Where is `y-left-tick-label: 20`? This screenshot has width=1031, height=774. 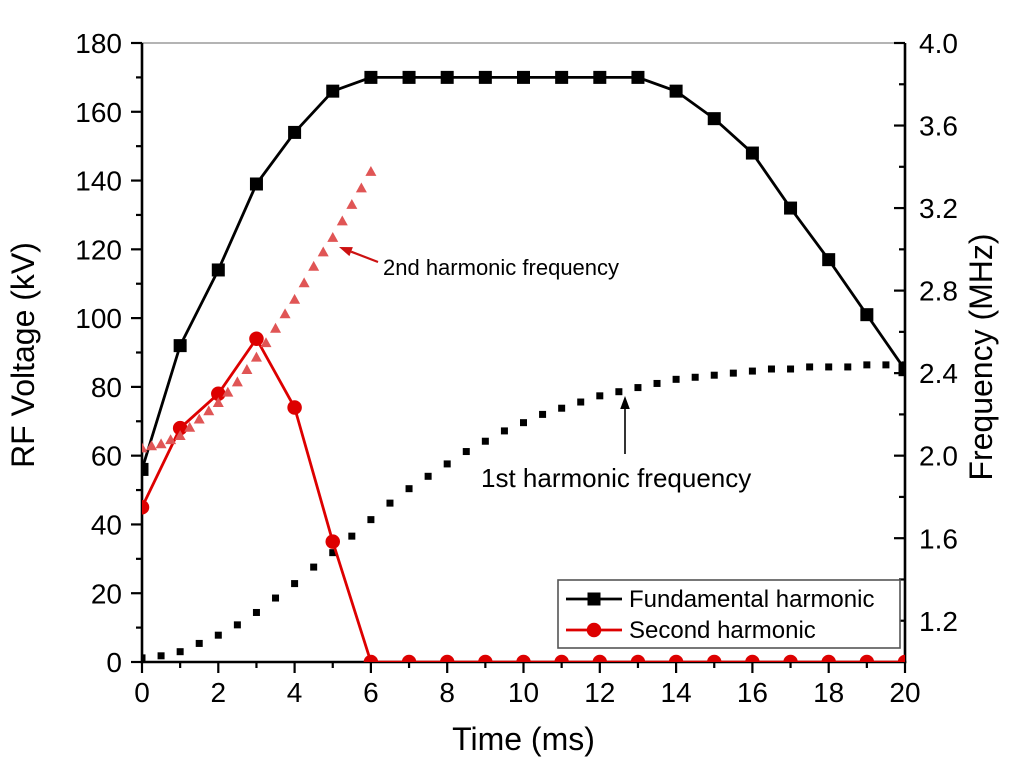 y-left-tick-label: 20 is located at coordinates (106, 593).